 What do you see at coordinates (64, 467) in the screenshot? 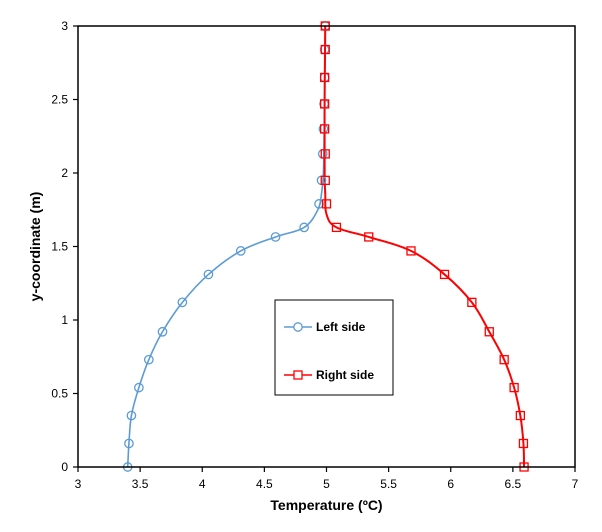
I see `y-tick-label: 0` at bounding box center [64, 467].